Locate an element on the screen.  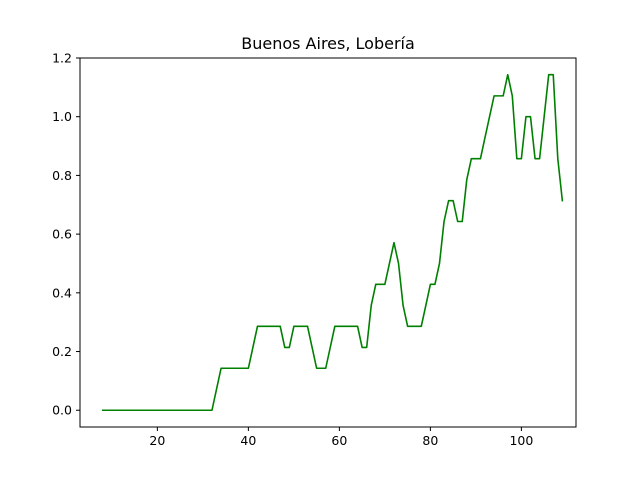
x-tick-label: 40 is located at coordinates (248, 440).